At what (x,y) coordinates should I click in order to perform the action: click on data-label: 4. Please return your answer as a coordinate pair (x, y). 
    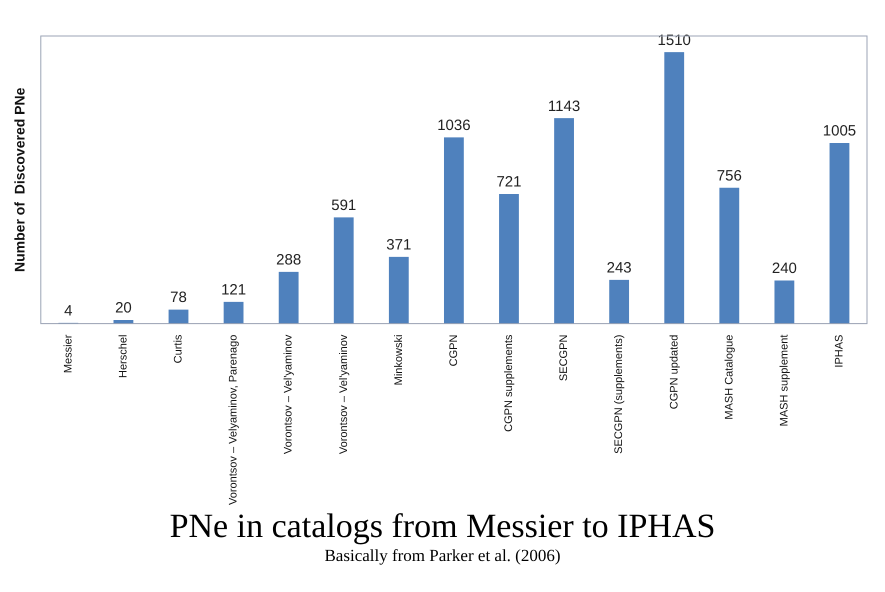
    Looking at the image, I should click on (68, 311).